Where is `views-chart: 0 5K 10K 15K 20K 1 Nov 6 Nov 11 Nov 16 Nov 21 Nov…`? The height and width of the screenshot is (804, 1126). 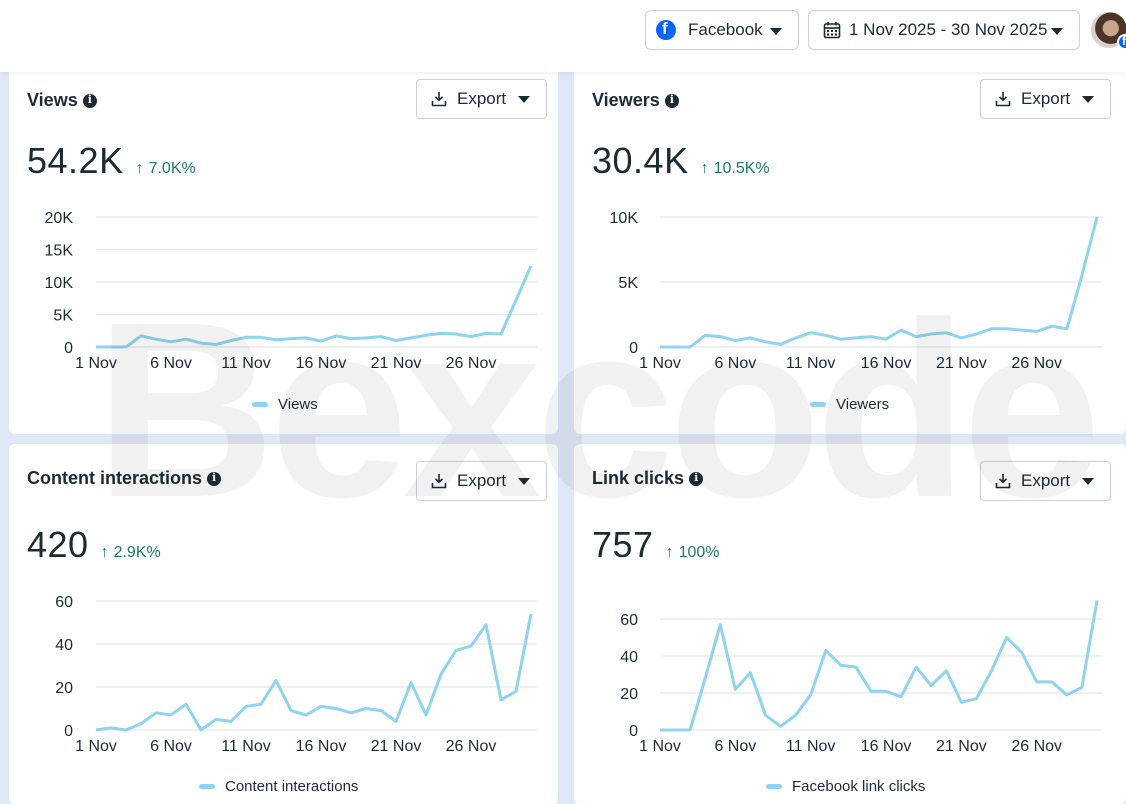
views-chart: 0 5K 10K 15K 20K 1 Nov 6 Nov 11 Nov 16 Nov 21 Nov… is located at coordinates (291, 291).